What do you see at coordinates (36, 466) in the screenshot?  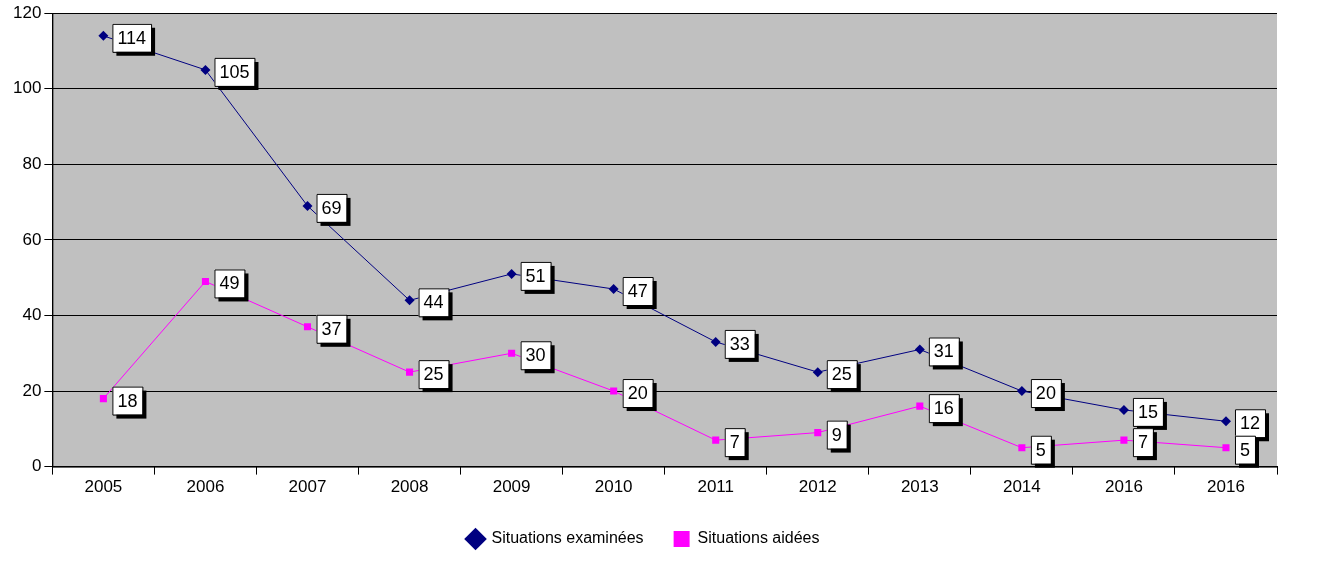 I see `y-tick-label: 0` at bounding box center [36, 466].